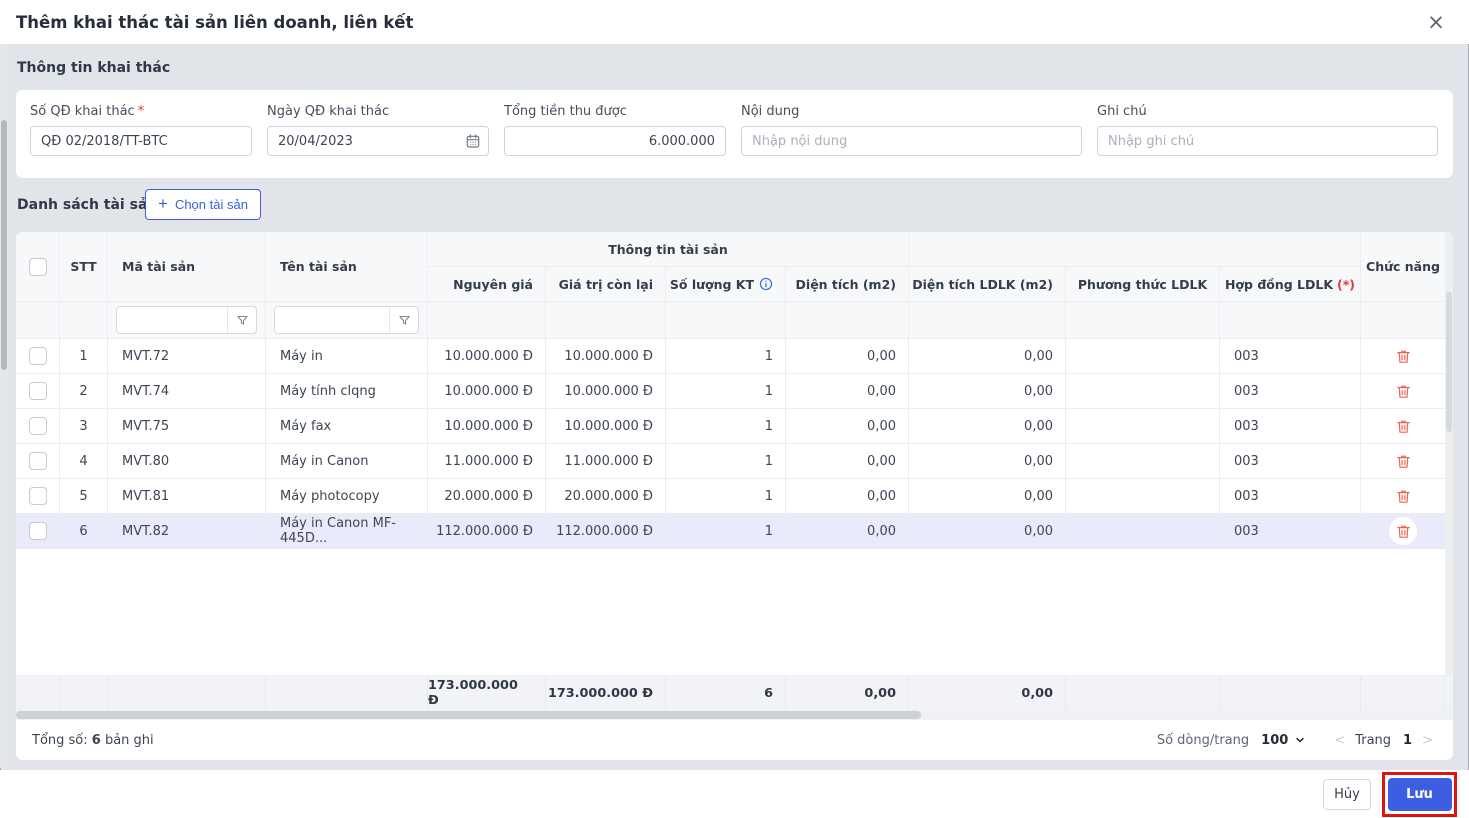  Describe the element at coordinates (172, 320) in the screenshot. I see `ma-filter-input` at that location.